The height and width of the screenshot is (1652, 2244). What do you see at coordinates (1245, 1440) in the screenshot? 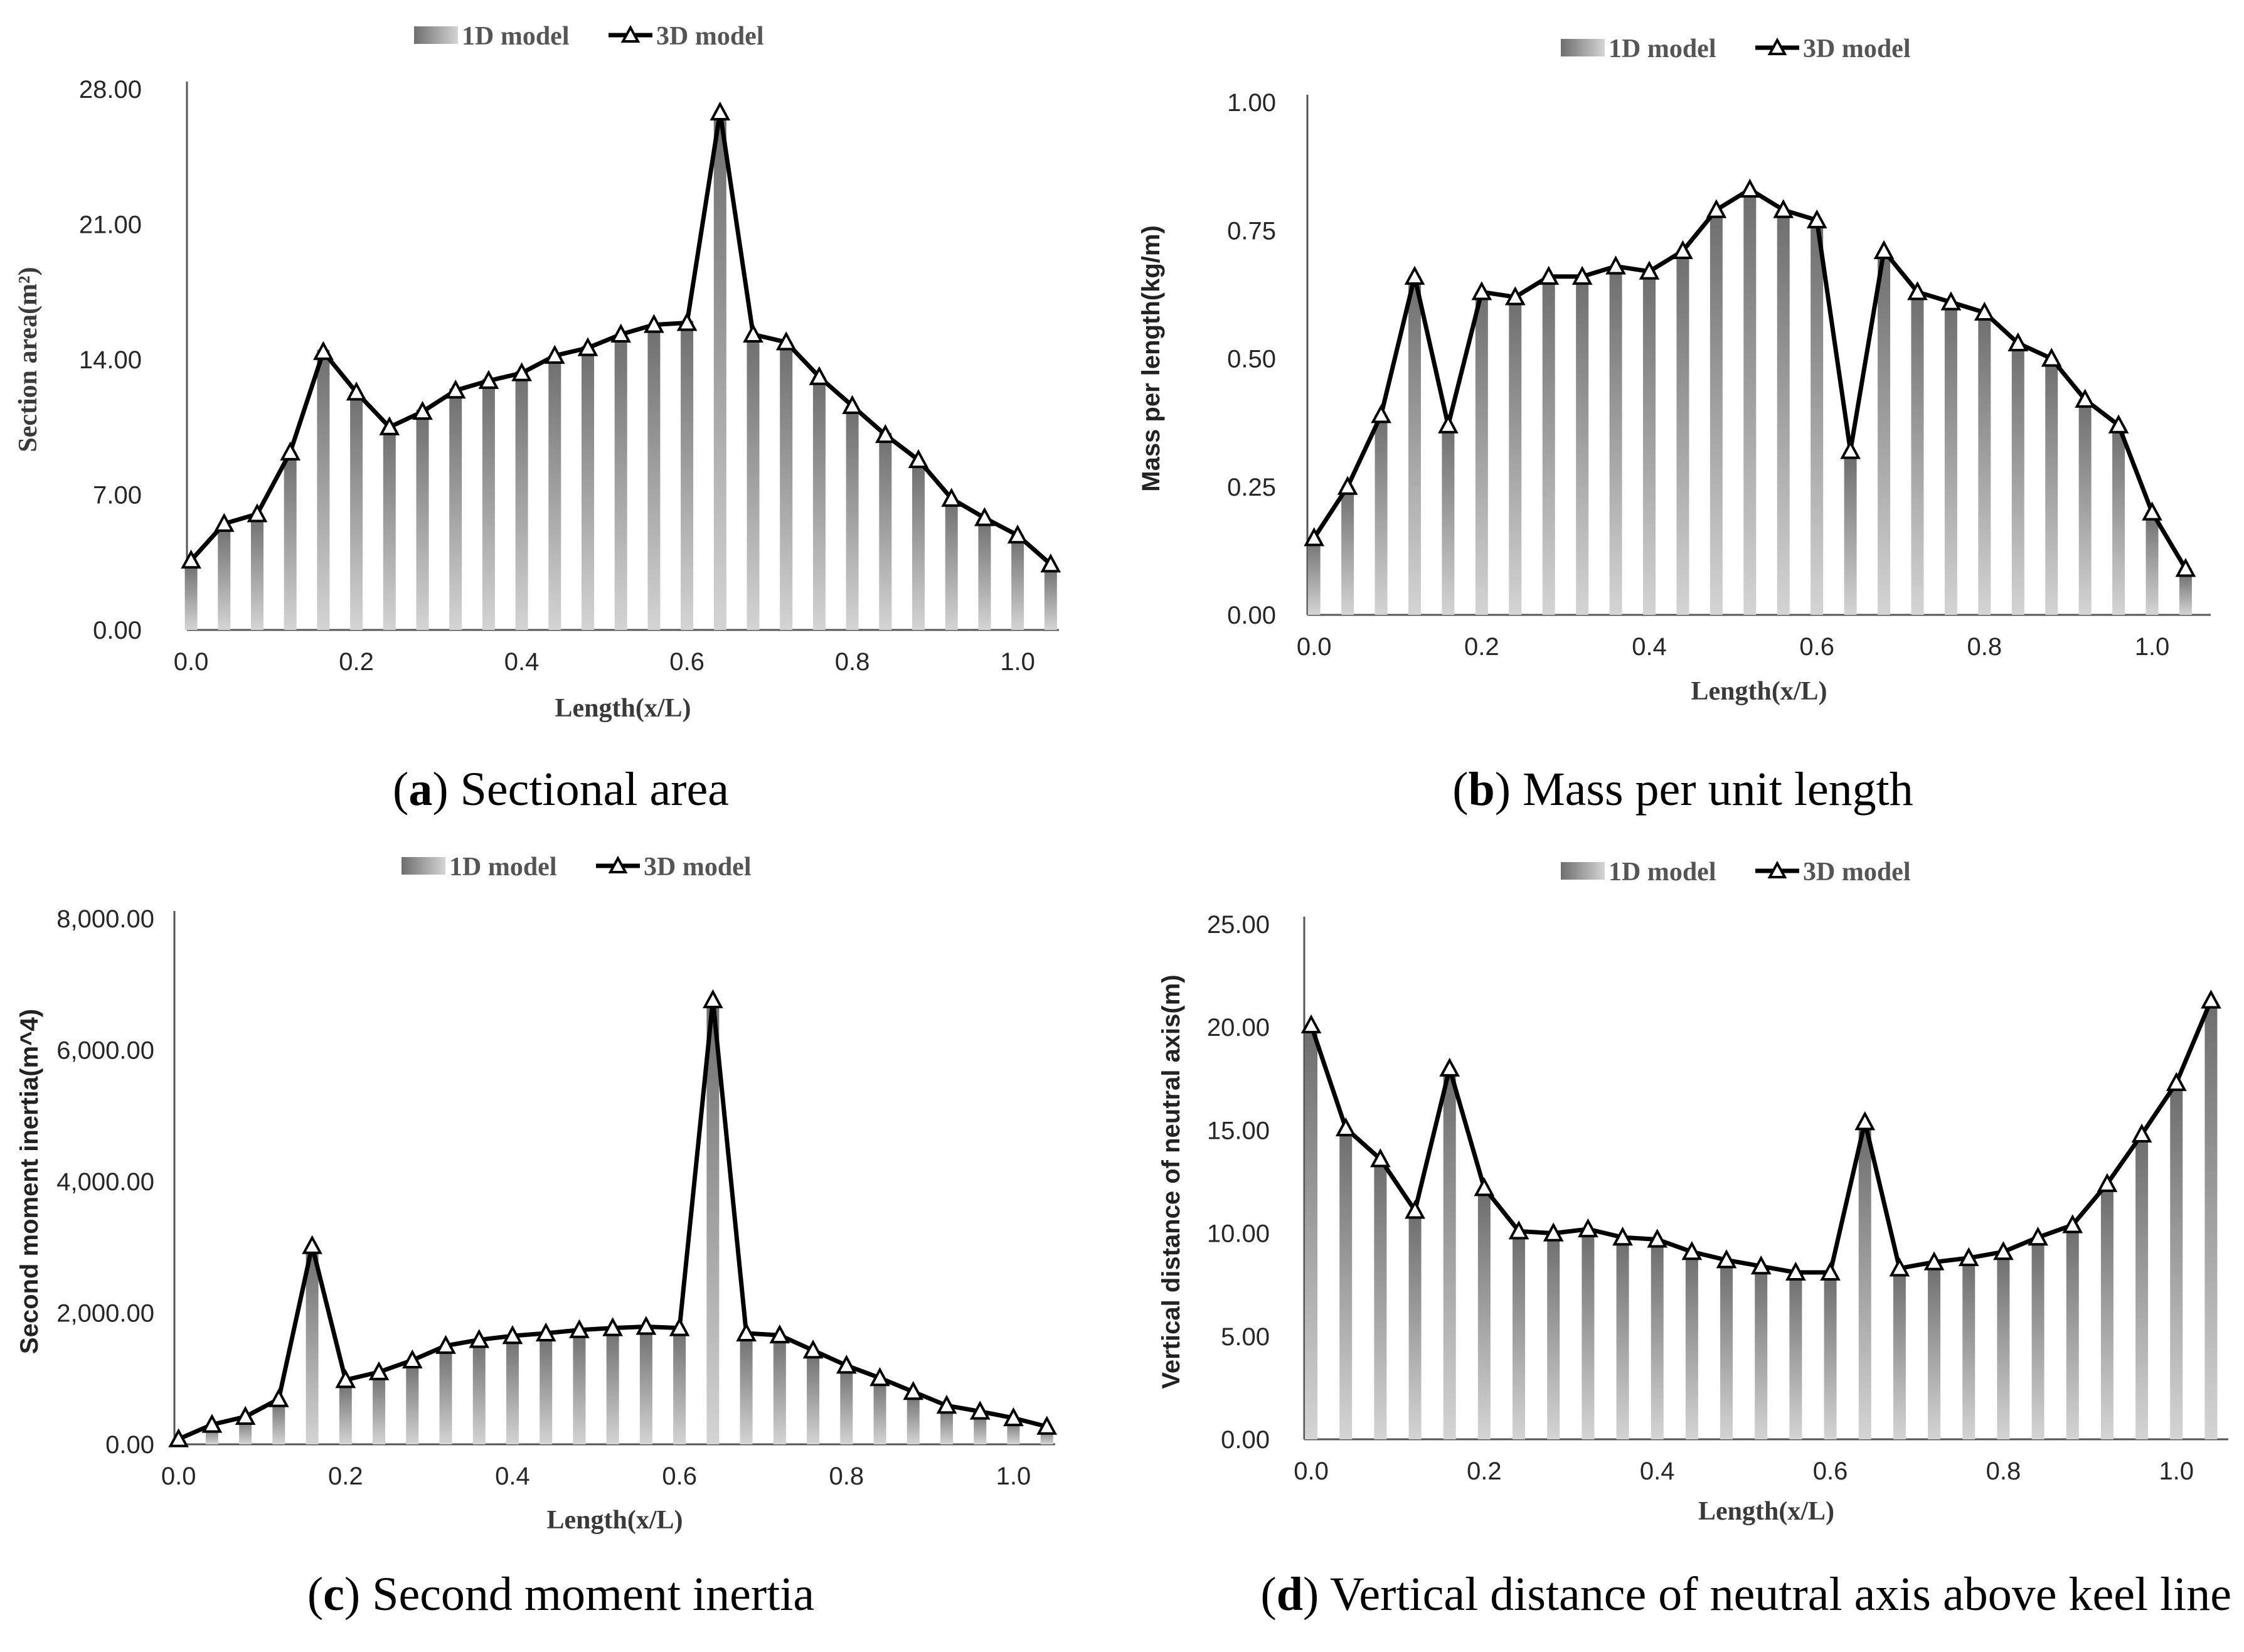
I see `y-tick-label: 0.00` at bounding box center [1245, 1440].